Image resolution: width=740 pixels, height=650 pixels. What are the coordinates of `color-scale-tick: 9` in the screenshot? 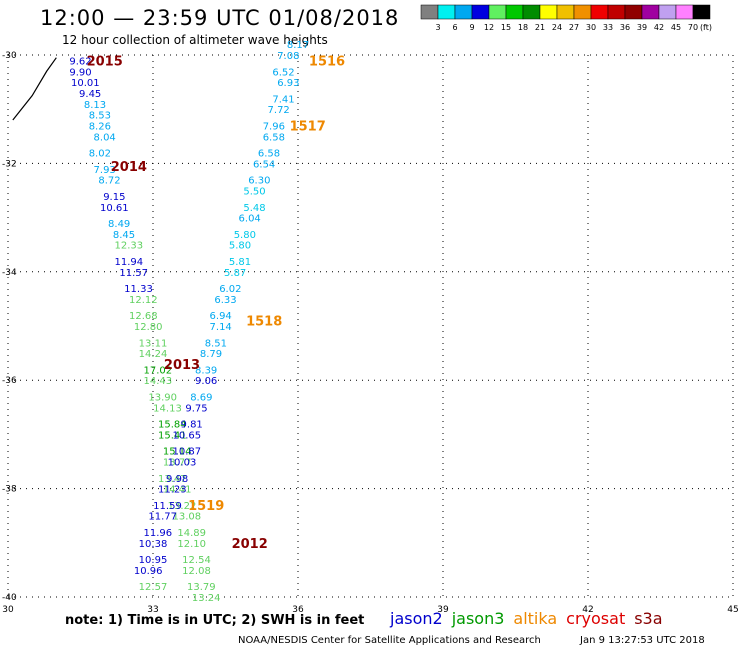 It's located at (471, 27).